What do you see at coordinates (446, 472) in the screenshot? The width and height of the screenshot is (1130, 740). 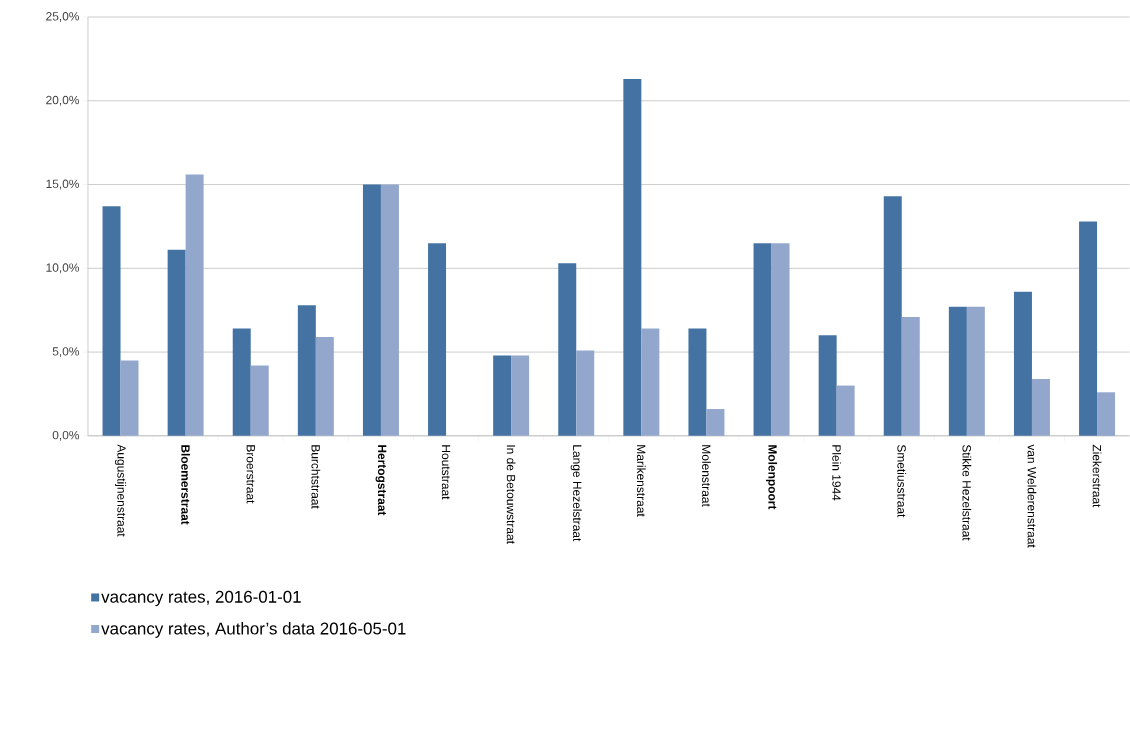 I see `x-tick-label: Houtstraat` at bounding box center [446, 472].